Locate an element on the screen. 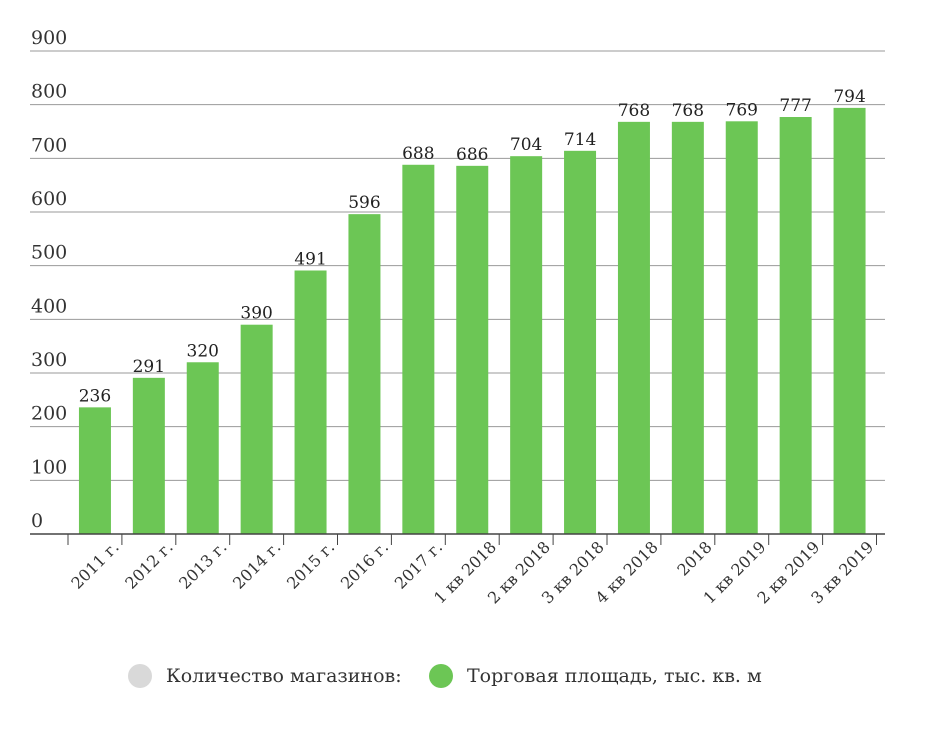 Image resolution: width=933 pixels, height=741 pixels. bar-value-label: 704 is located at coordinates (526, 145).